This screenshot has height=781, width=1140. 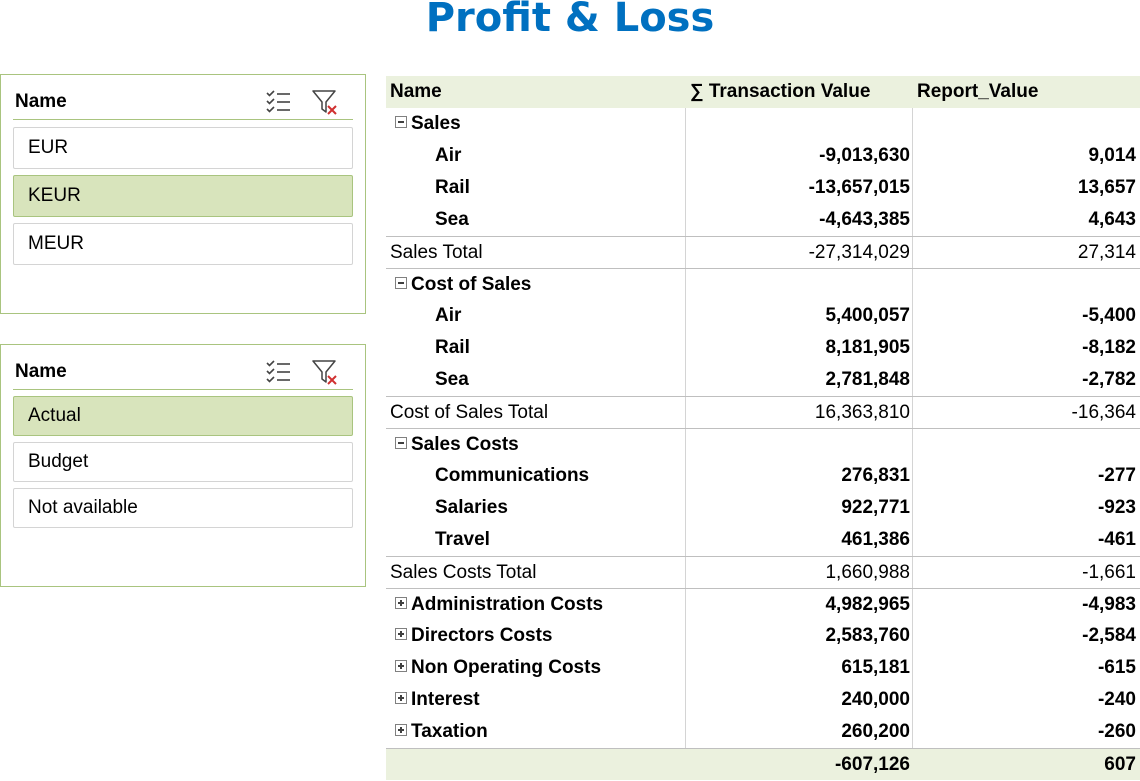 I want to click on transaction-value-cell: 2,583,760, so click(x=867, y=635).